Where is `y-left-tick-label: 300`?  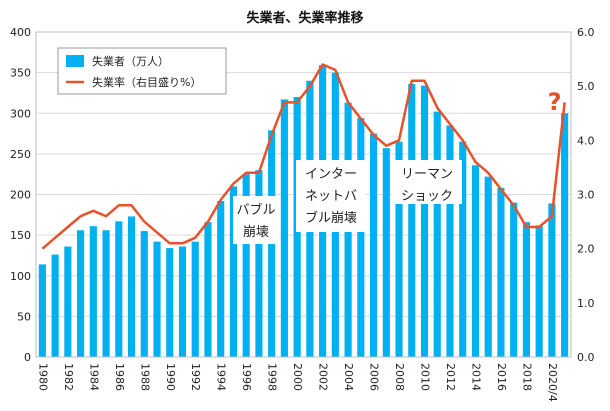
y-left-tick-label: 300 is located at coordinates (20, 113).